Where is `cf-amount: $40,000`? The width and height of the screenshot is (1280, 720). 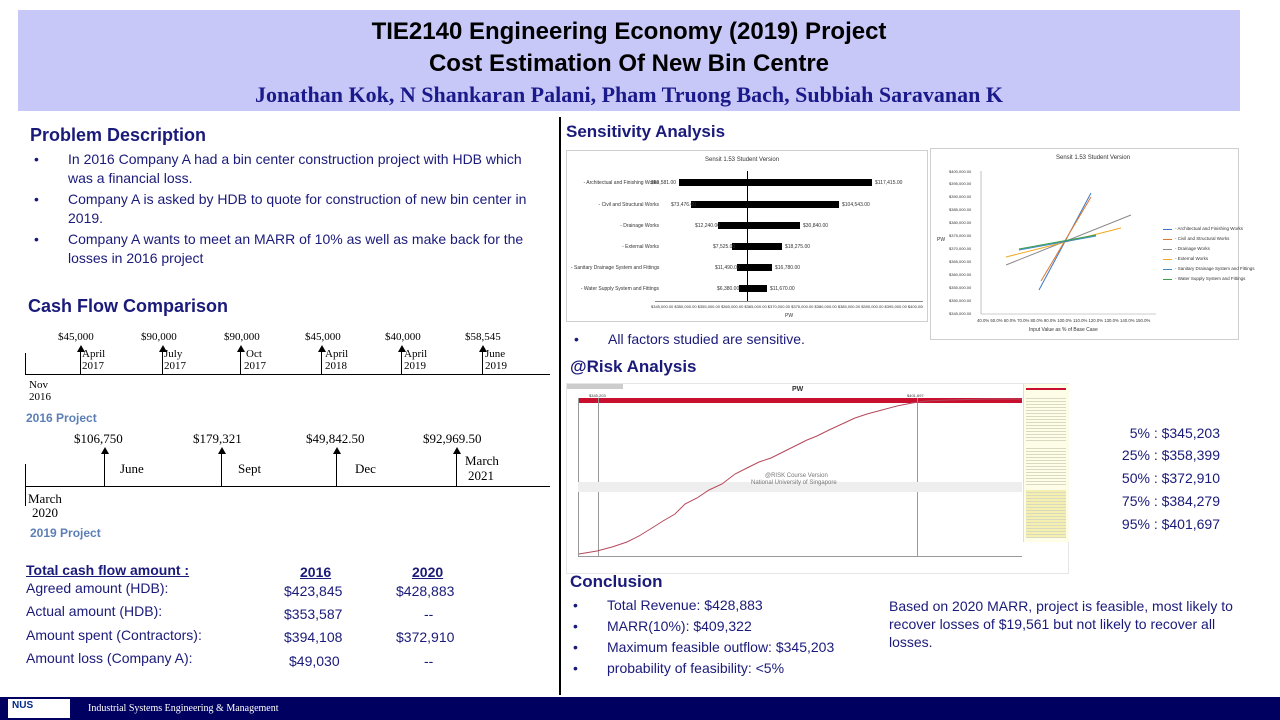
cf-amount: $40,000 is located at coordinates (403, 337).